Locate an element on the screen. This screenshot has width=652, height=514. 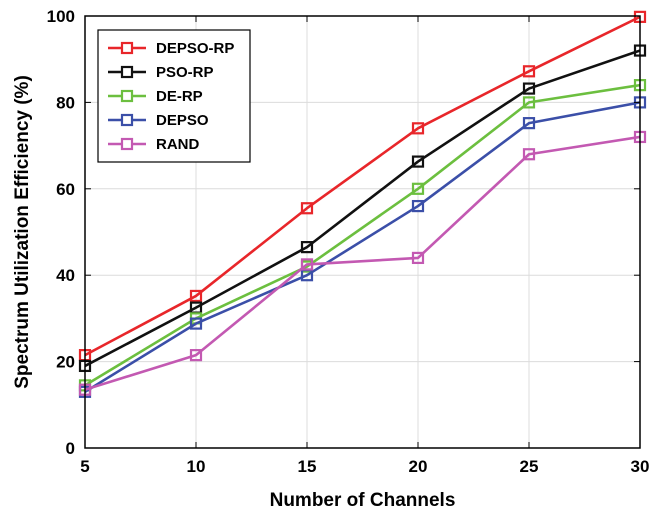
legend-label: PSO-RP is located at coordinates (185, 72).